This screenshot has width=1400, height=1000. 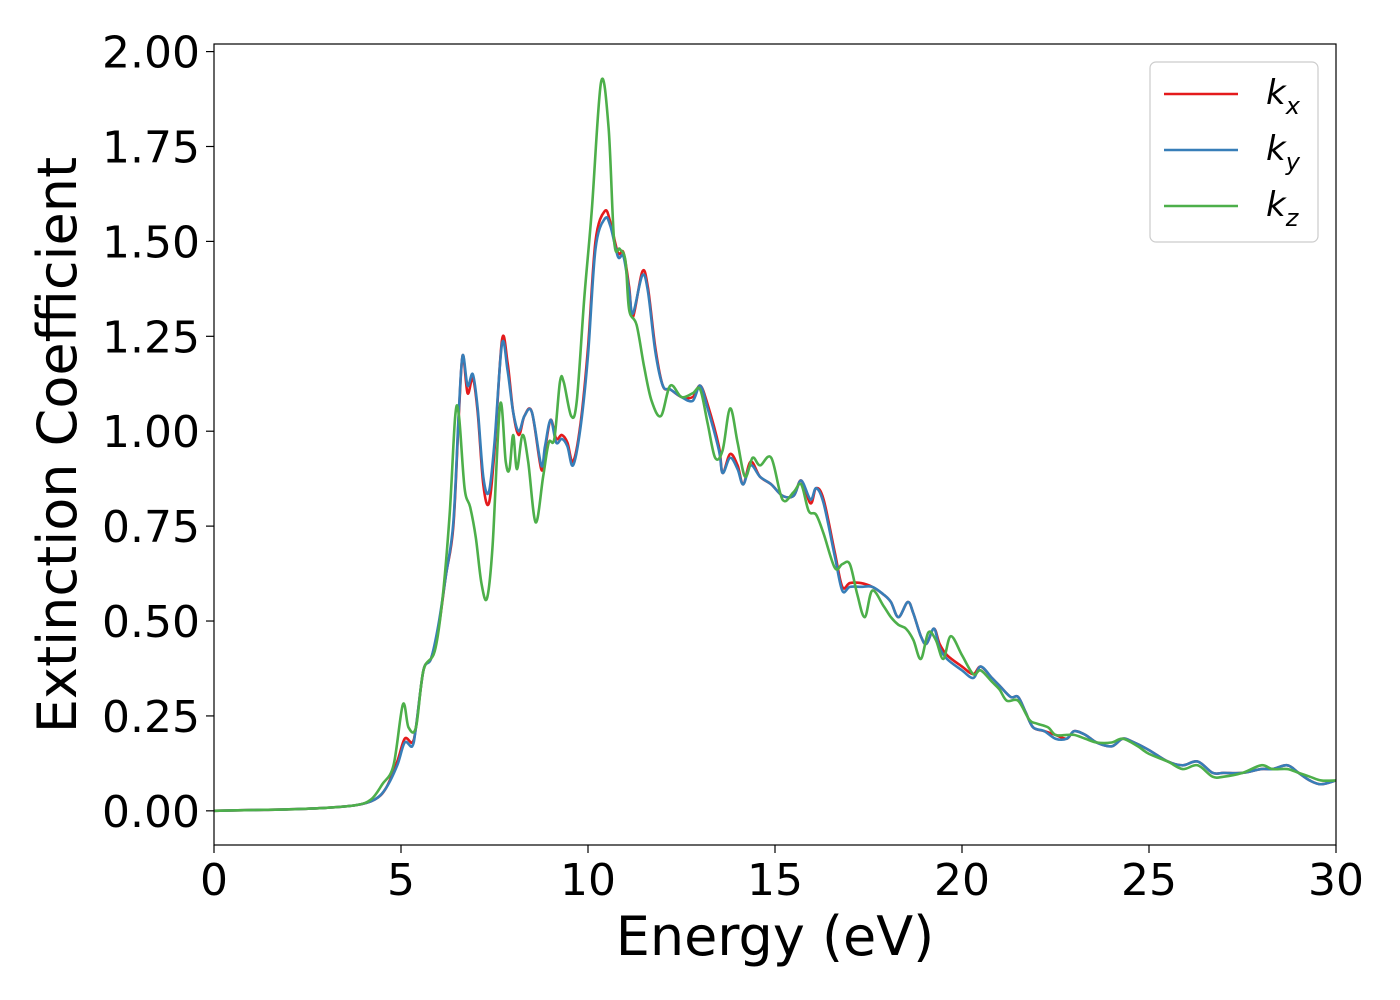 I want to click on legend-box, so click(x=1234, y=152).